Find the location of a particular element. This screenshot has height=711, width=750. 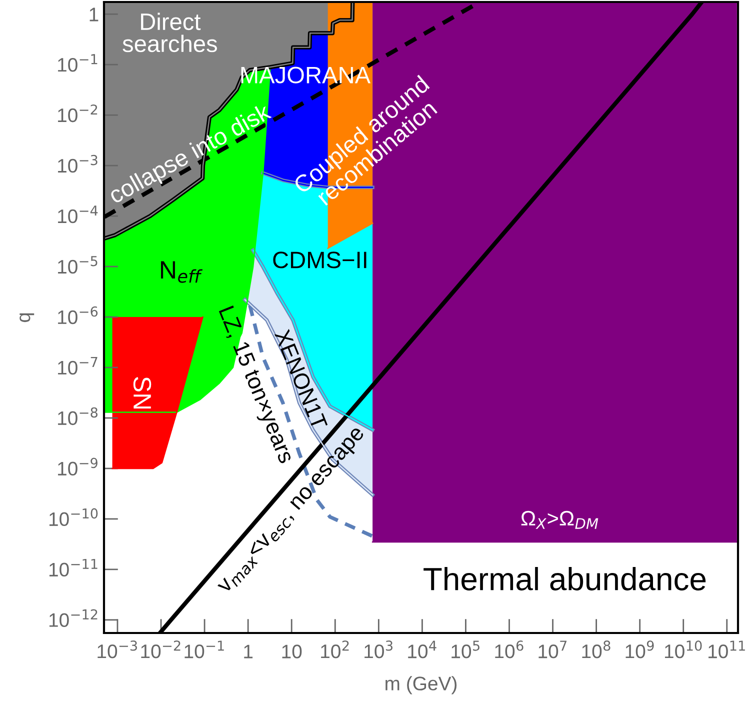

annotation: MAJORANA is located at coordinates (306, 75).